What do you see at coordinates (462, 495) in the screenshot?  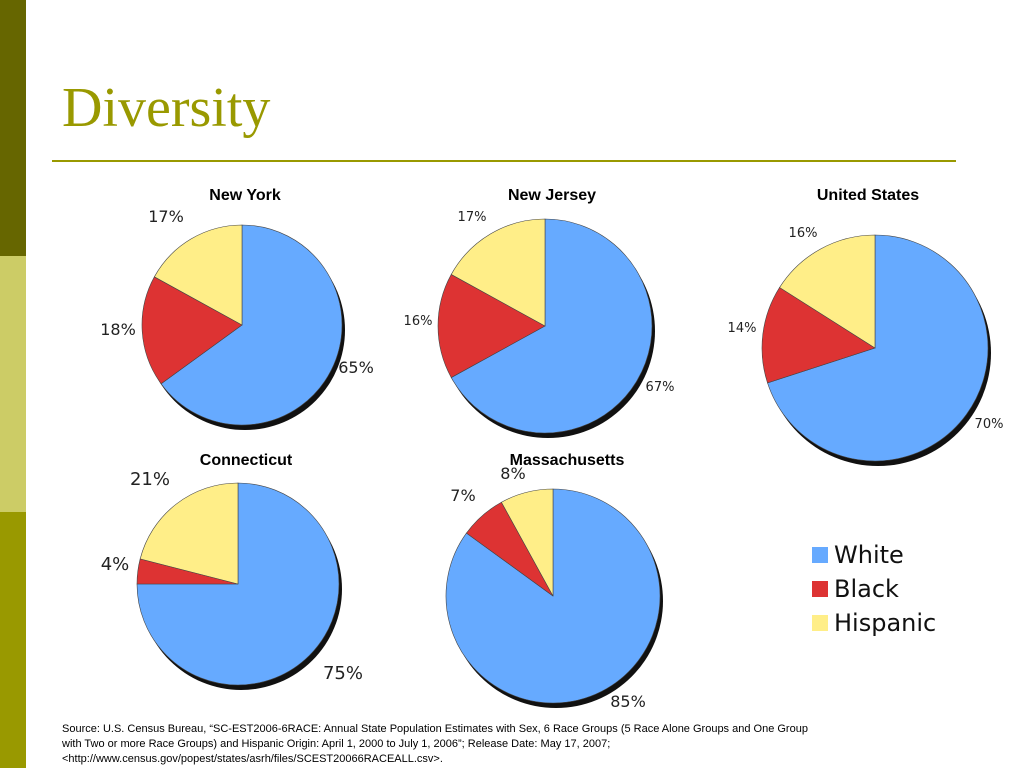 I see `slice-label-massachusetts-black: 7%` at bounding box center [462, 495].